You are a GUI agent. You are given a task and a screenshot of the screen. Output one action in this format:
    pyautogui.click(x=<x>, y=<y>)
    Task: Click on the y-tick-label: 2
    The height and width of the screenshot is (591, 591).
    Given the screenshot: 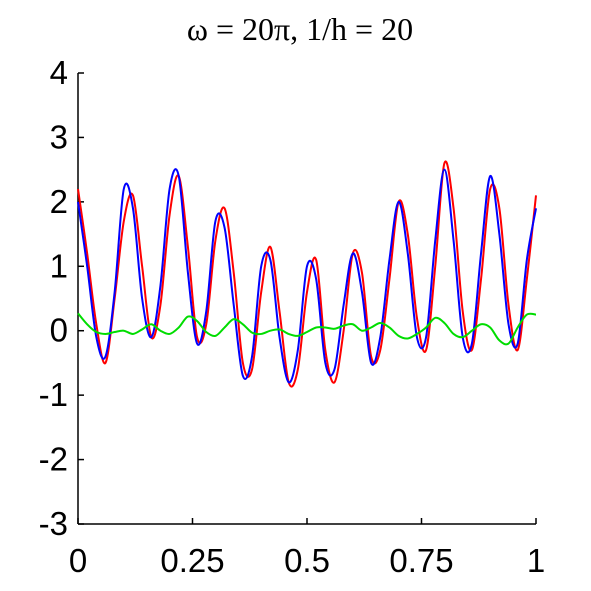 What is the action you would take?
    pyautogui.click(x=59, y=201)
    